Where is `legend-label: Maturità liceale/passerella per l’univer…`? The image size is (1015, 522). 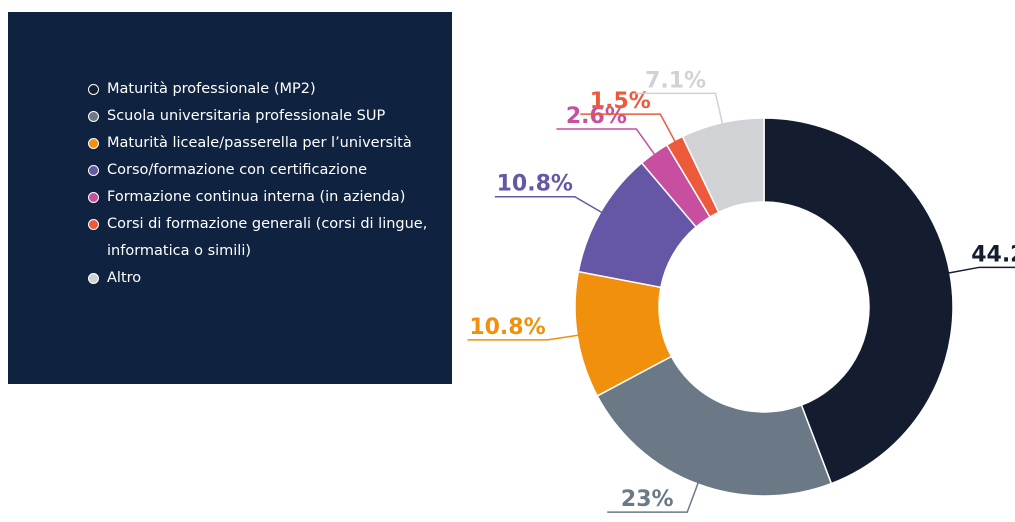
legend-label: Maturità liceale/passerella per l’univer… is located at coordinates (259, 143).